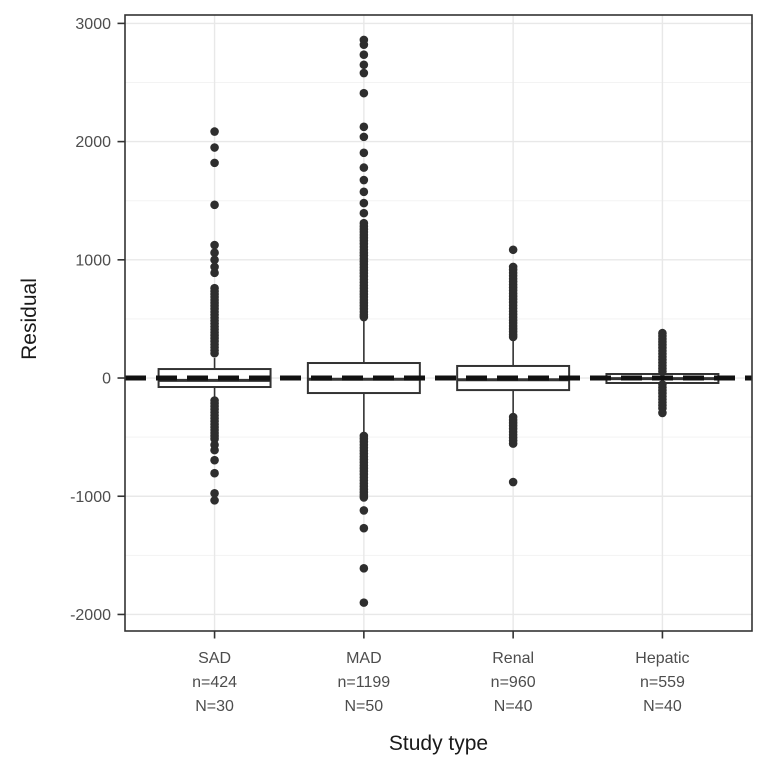 Image resolution: width=768 pixels, height=768 pixels. What do you see at coordinates (93, 142) in the screenshot?
I see `y-tick-label: 2000` at bounding box center [93, 142].